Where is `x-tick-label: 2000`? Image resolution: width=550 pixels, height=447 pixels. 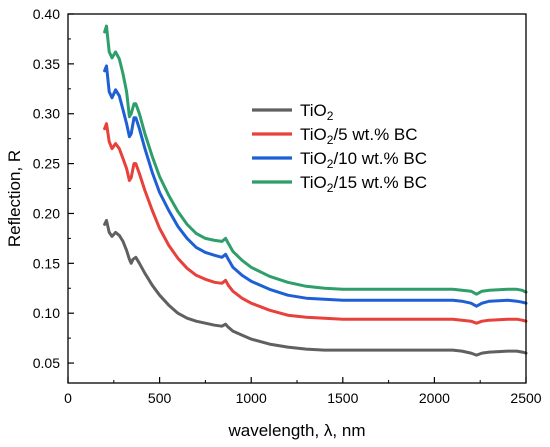
x-tick-label: 2000 is located at coordinates (434, 398).